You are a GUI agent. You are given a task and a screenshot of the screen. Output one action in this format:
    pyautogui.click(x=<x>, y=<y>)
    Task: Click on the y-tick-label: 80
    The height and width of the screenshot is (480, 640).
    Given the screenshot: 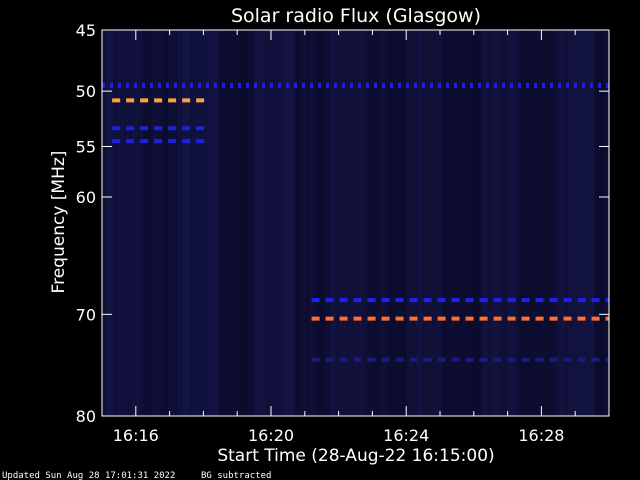 What is the action you would take?
    pyautogui.click(x=86, y=416)
    